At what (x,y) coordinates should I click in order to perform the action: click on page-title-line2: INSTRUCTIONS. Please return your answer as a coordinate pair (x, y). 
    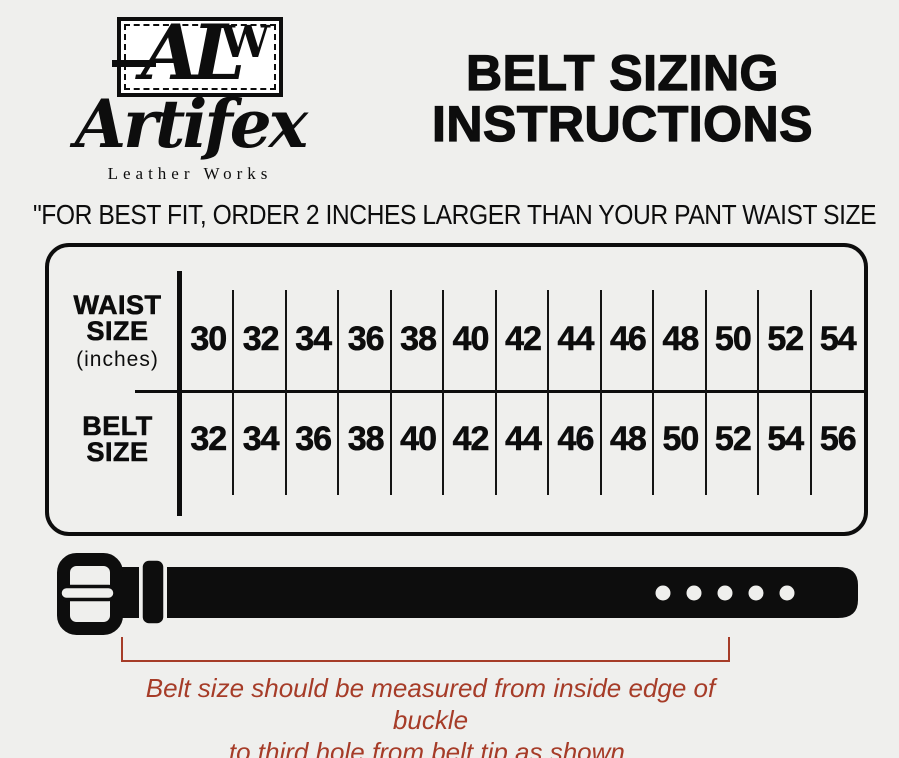
    Looking at the image, I should click on (622, 124).